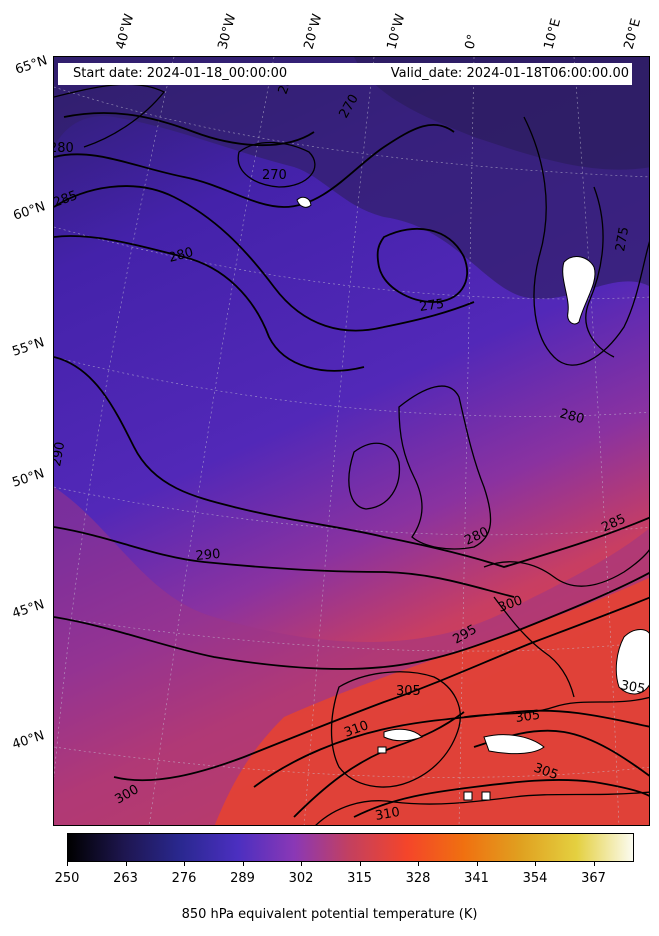 This screenshot has width=659, height=936. Describe the element at coordinates (395, 729) in the screenshot. I see `iberia-coast` at that location.